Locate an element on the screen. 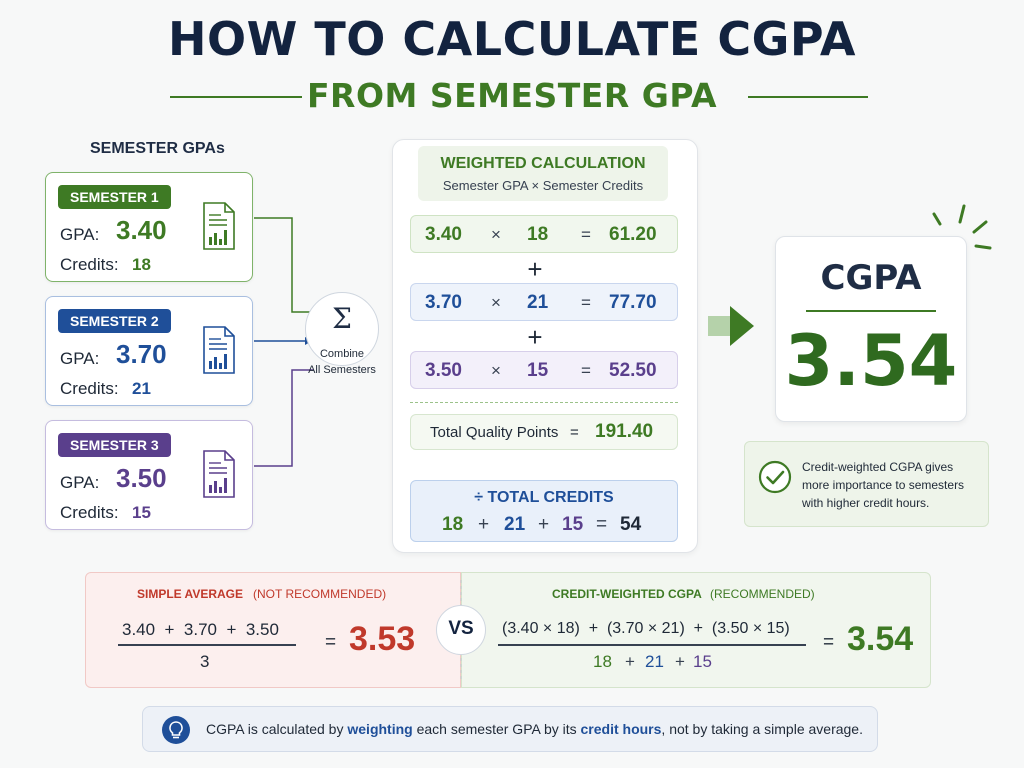  simple-average-panel is located at coordinates (273, 630).